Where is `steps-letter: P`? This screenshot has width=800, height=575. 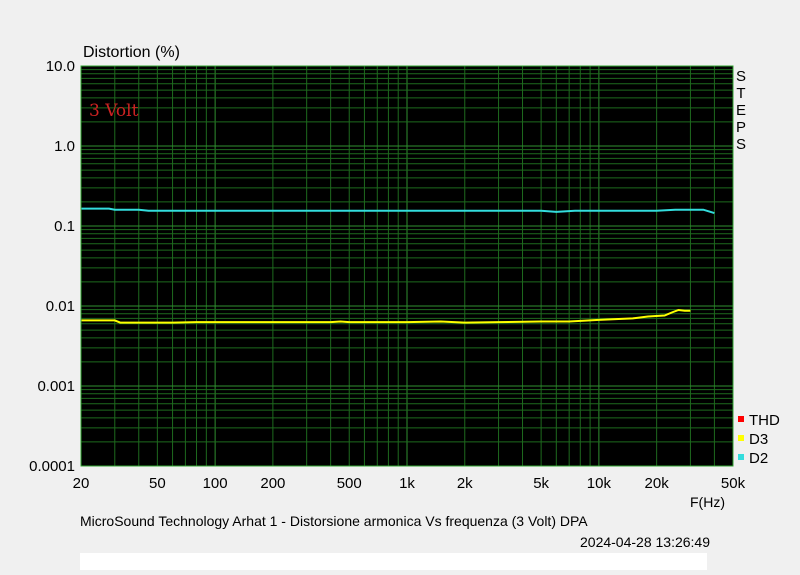
steps-letter: P is located at coordinates (741, 127).